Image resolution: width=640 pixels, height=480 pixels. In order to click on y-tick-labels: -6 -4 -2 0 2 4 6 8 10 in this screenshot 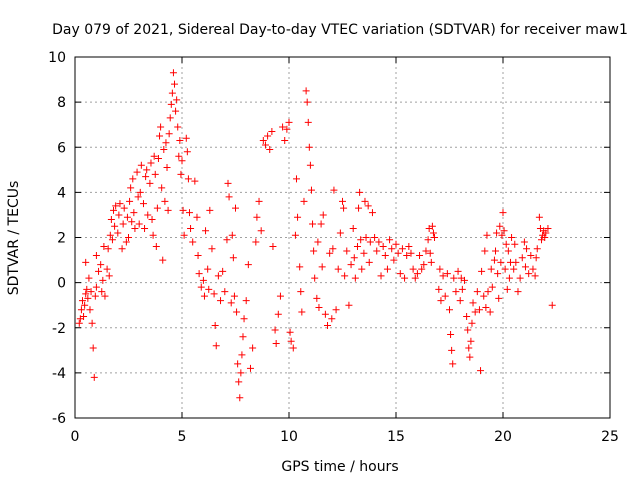, I will do `click(57, 238)`.